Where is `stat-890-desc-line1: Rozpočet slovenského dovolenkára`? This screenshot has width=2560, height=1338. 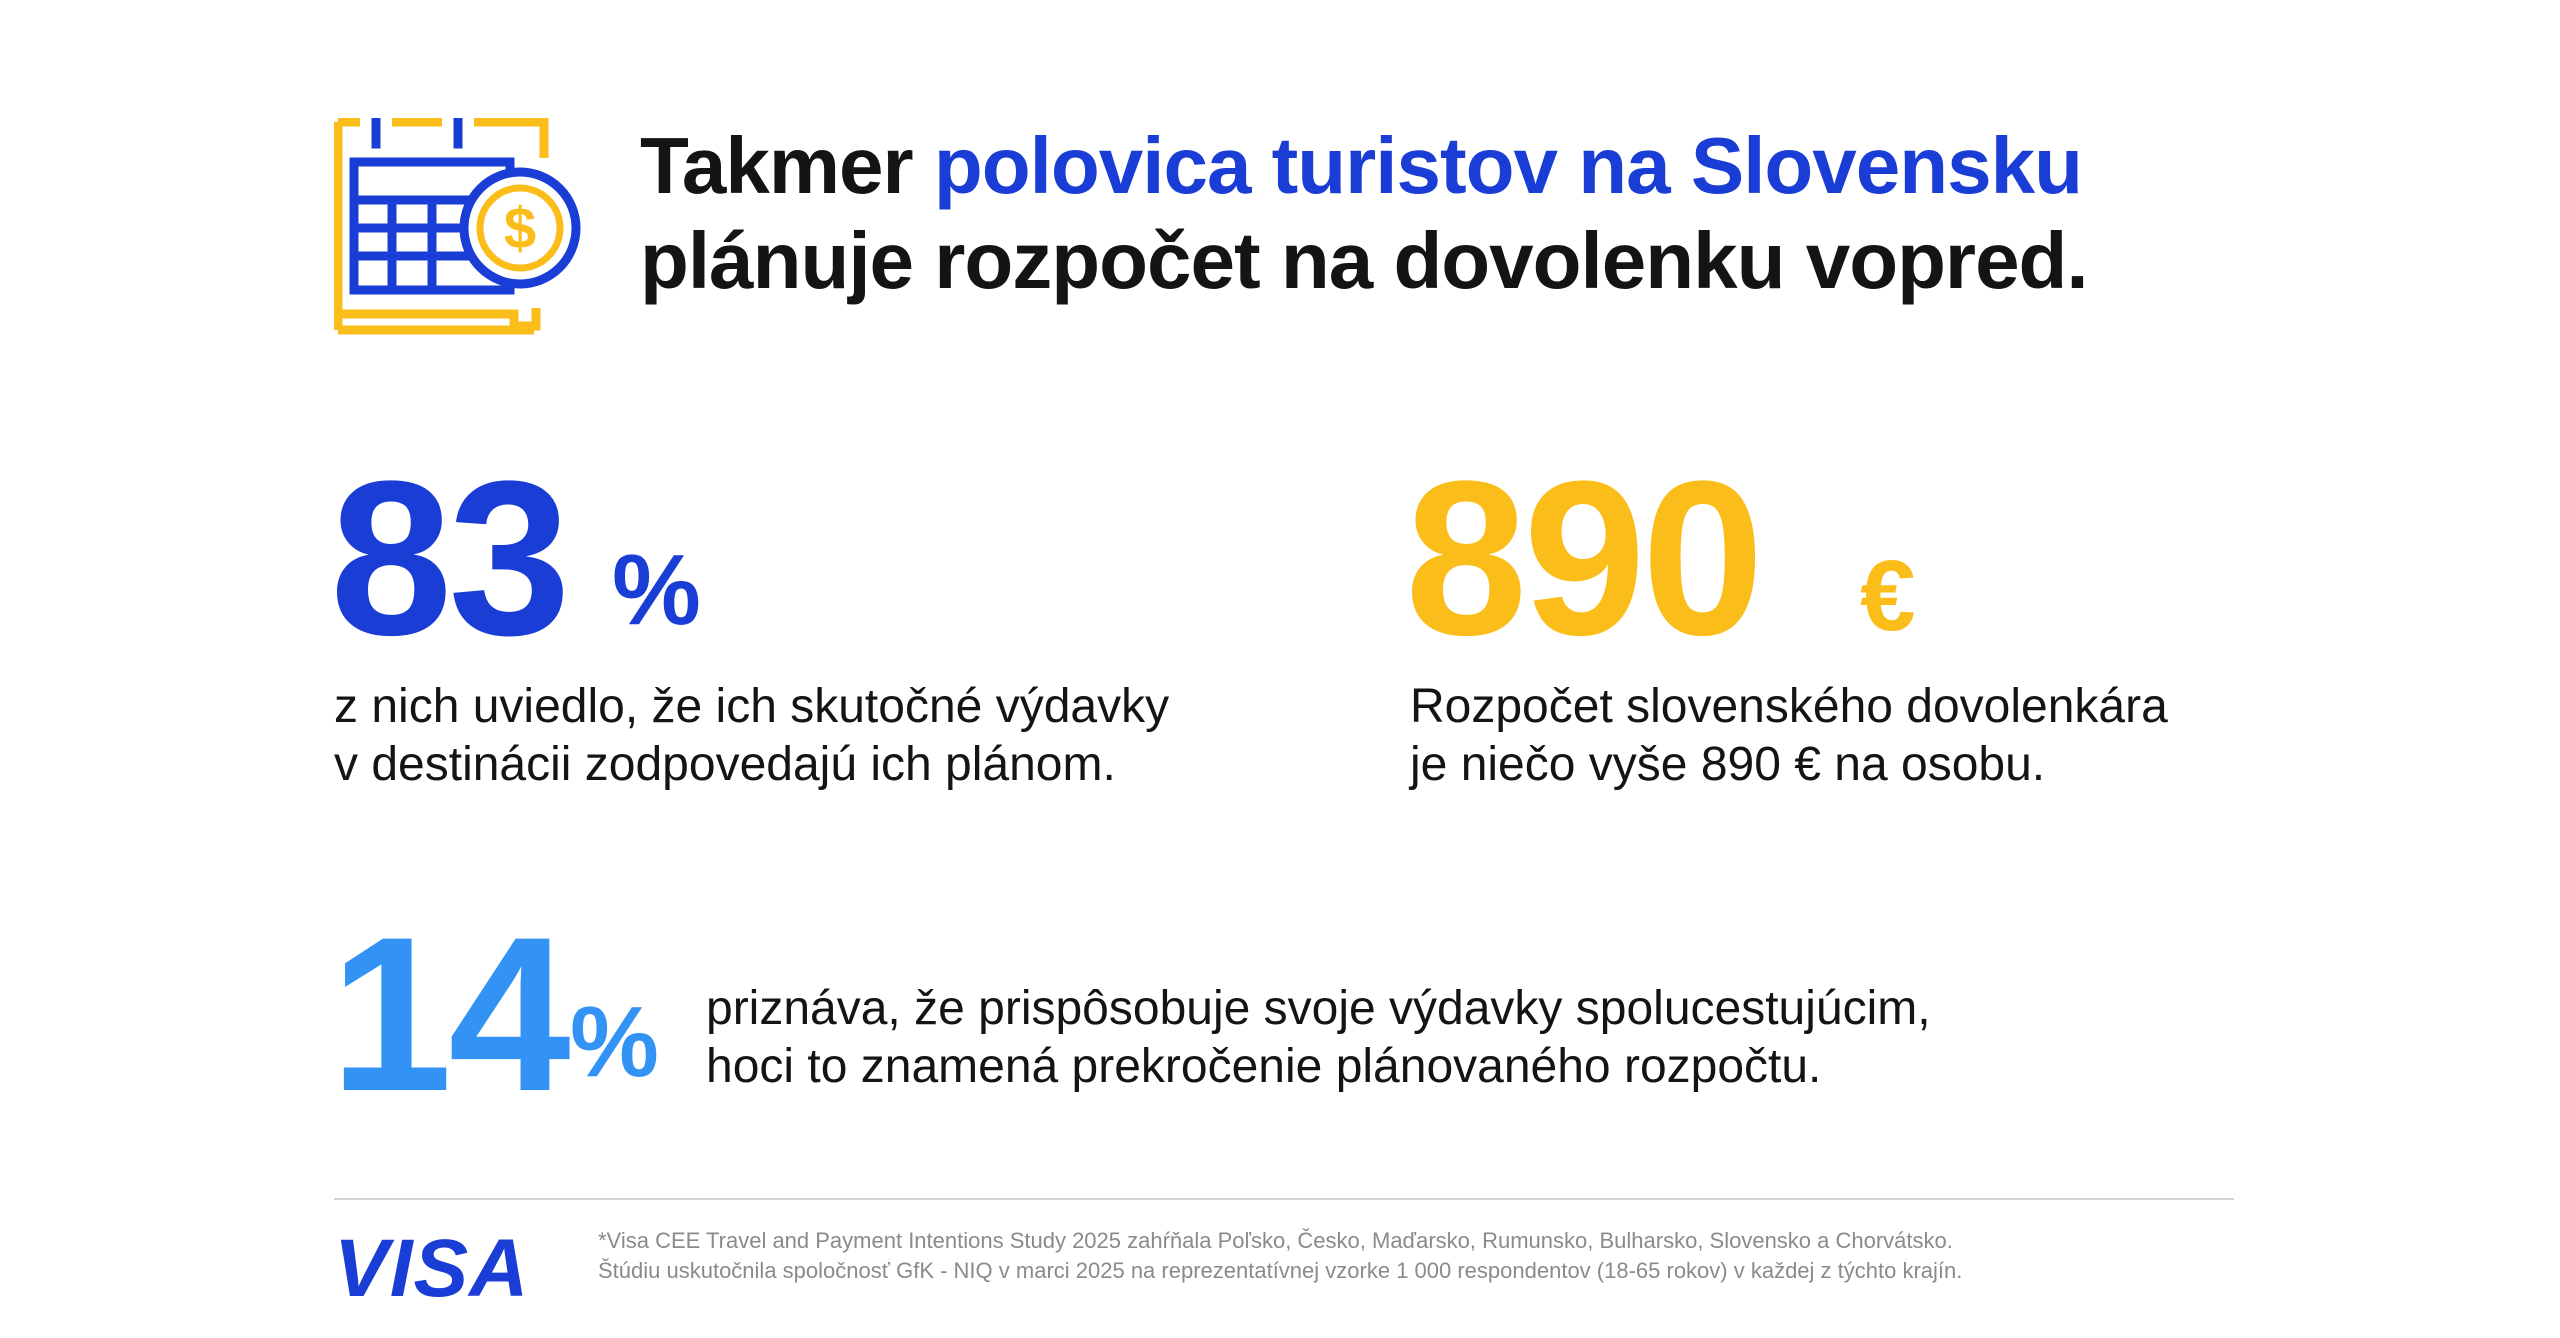
stat-890-desc-line1: Rozpočet slovenského dovolenkára is located at coordinates (1789, 706).